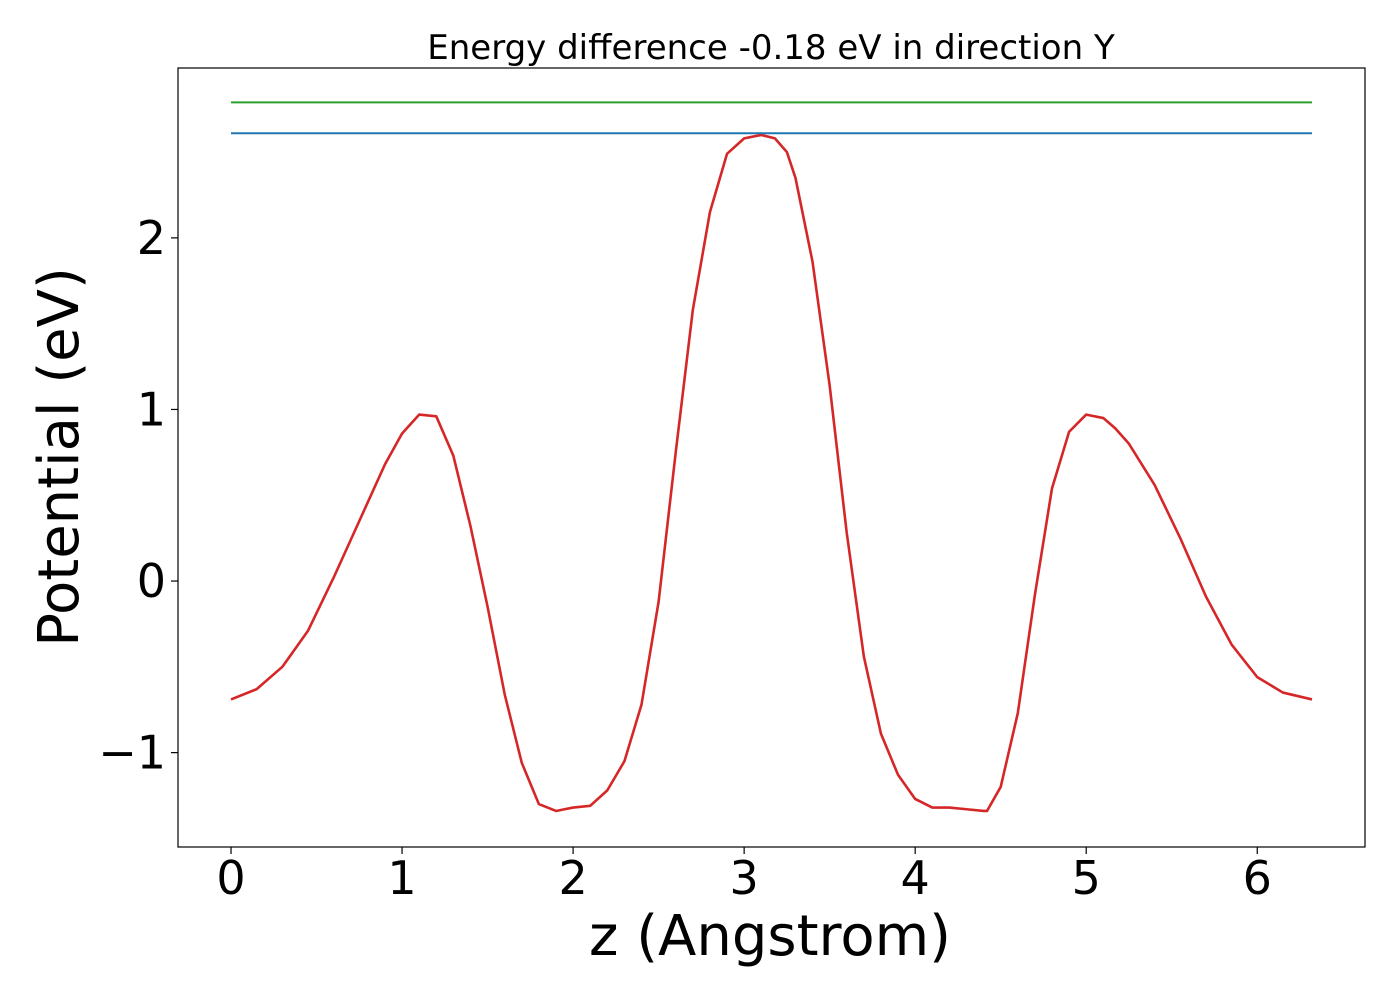 The height and width of the screenshot is (1000, 1400). What do you see at coordinates (138, 495) in the screenshot?
I see `y-axis-ticks: −1 0 1 2` at bounding box center [138, 495].